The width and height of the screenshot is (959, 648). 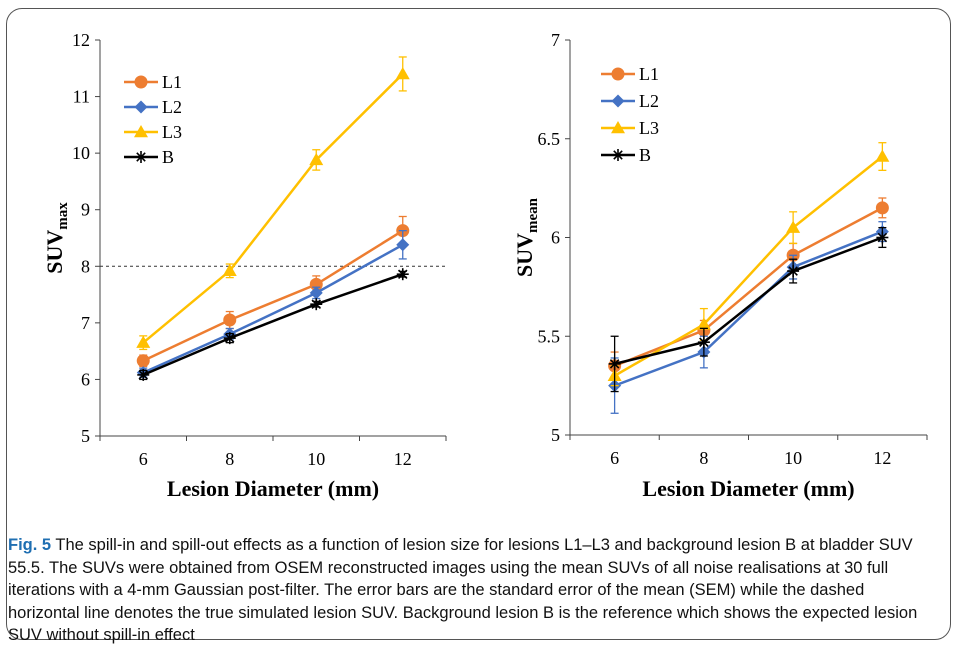 What do you see at coordinates (85, 266) in the screenshot?
I see `y-tick-label: 8` at bounding box center [85, 266].